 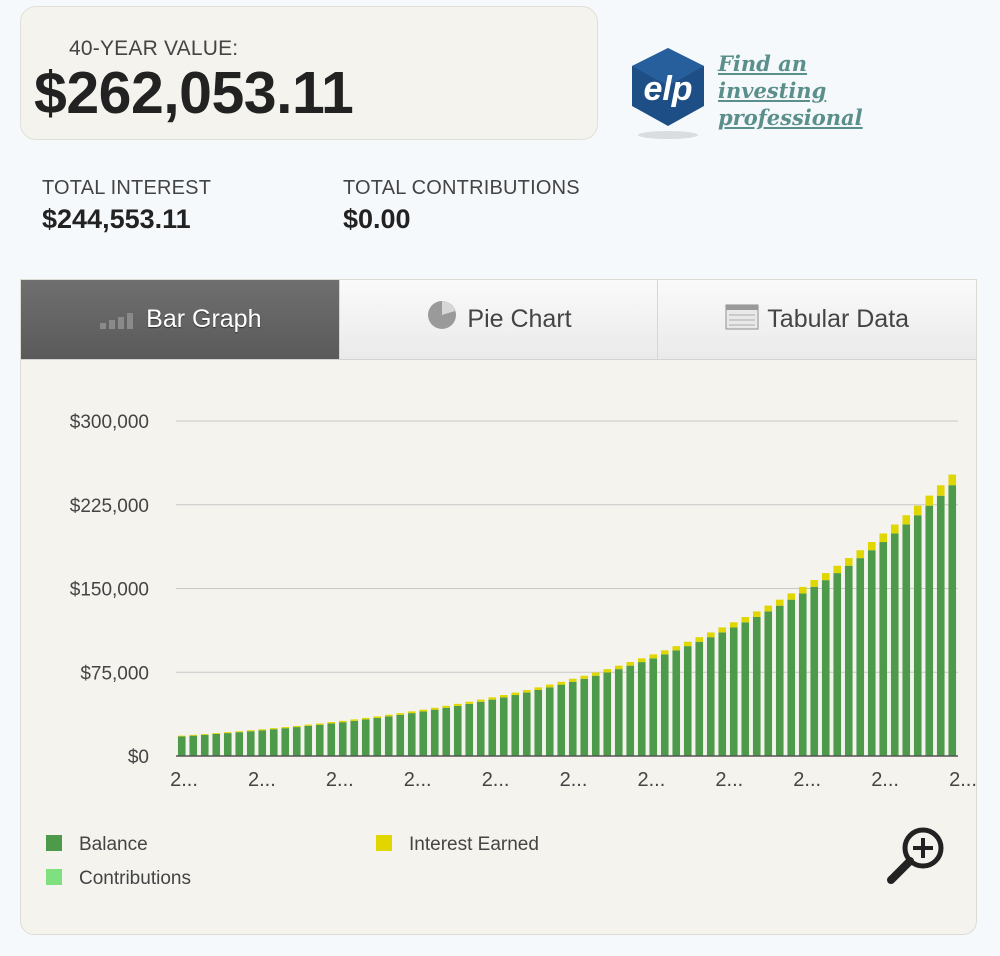 I want to click on tab-tabular-data: Tabular Data, so click(x=817, y=319).